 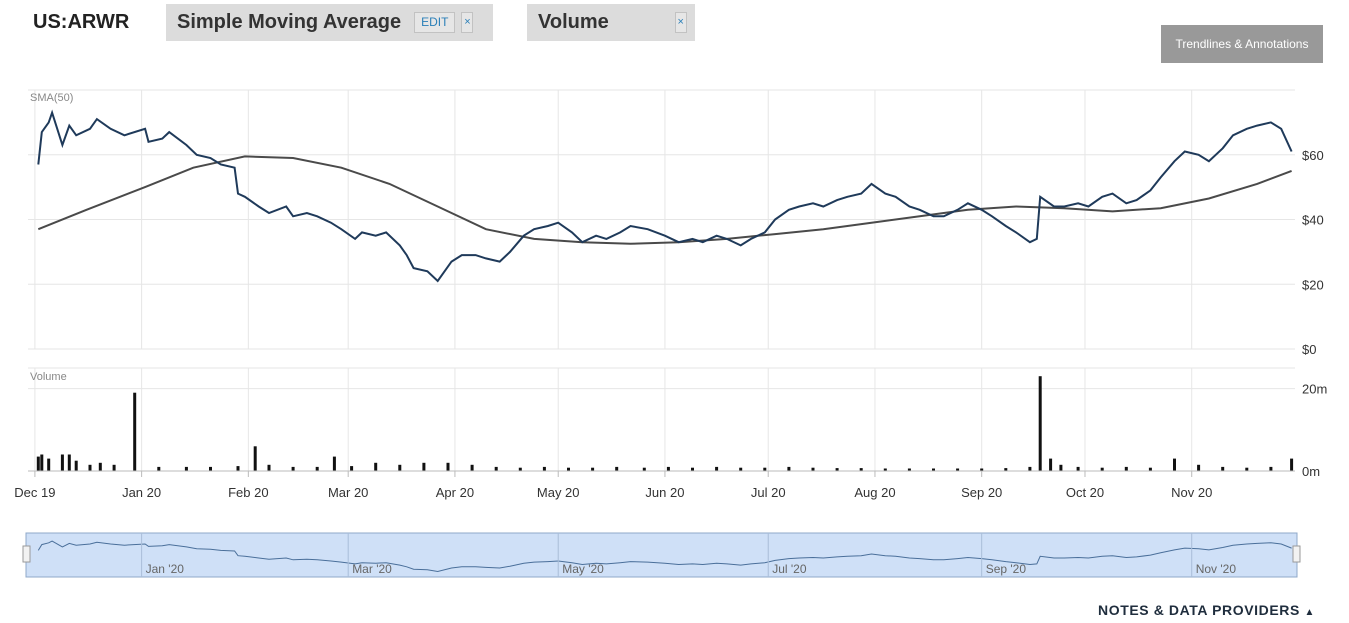 I want to click on x-tick-label: Aug 20, so click(x=874, y=492).